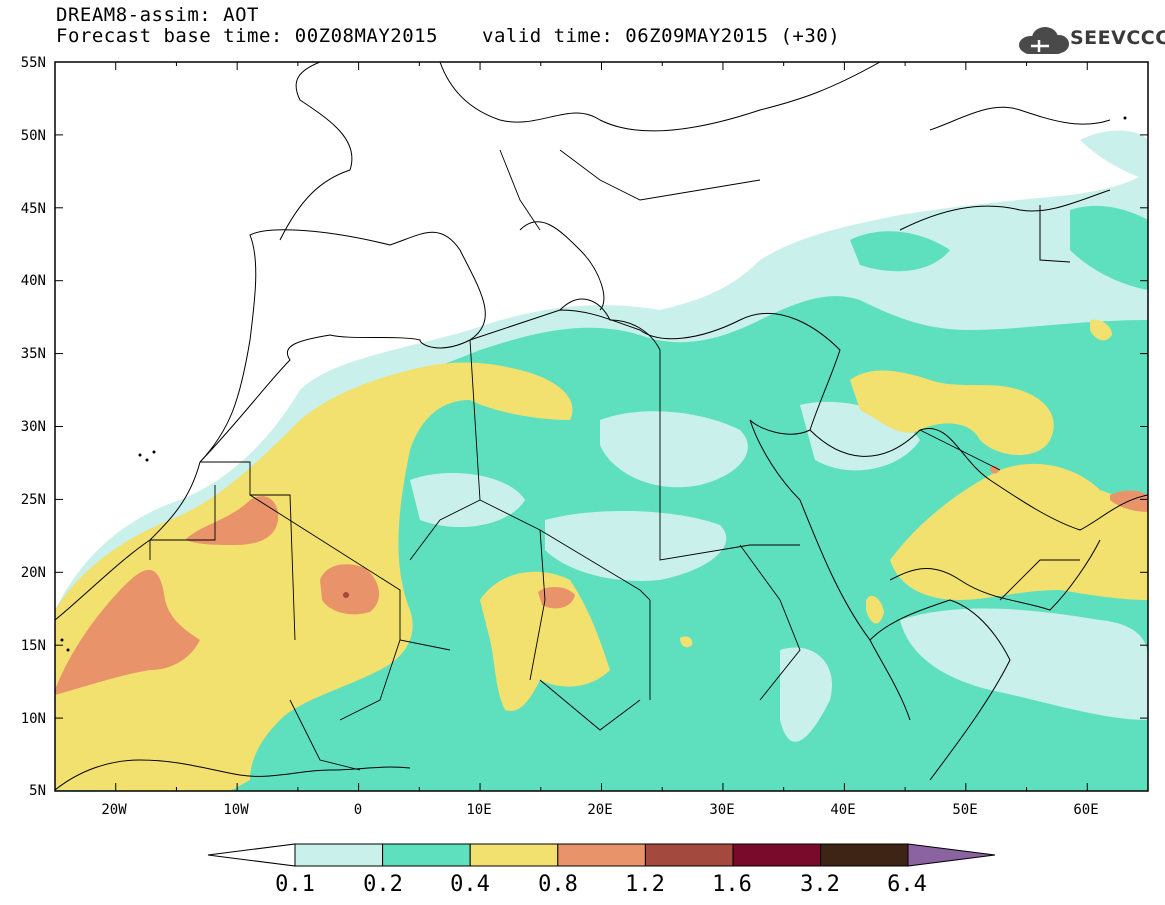  I want to click on logo-text: SEEVCCC, so click(1117, 38).